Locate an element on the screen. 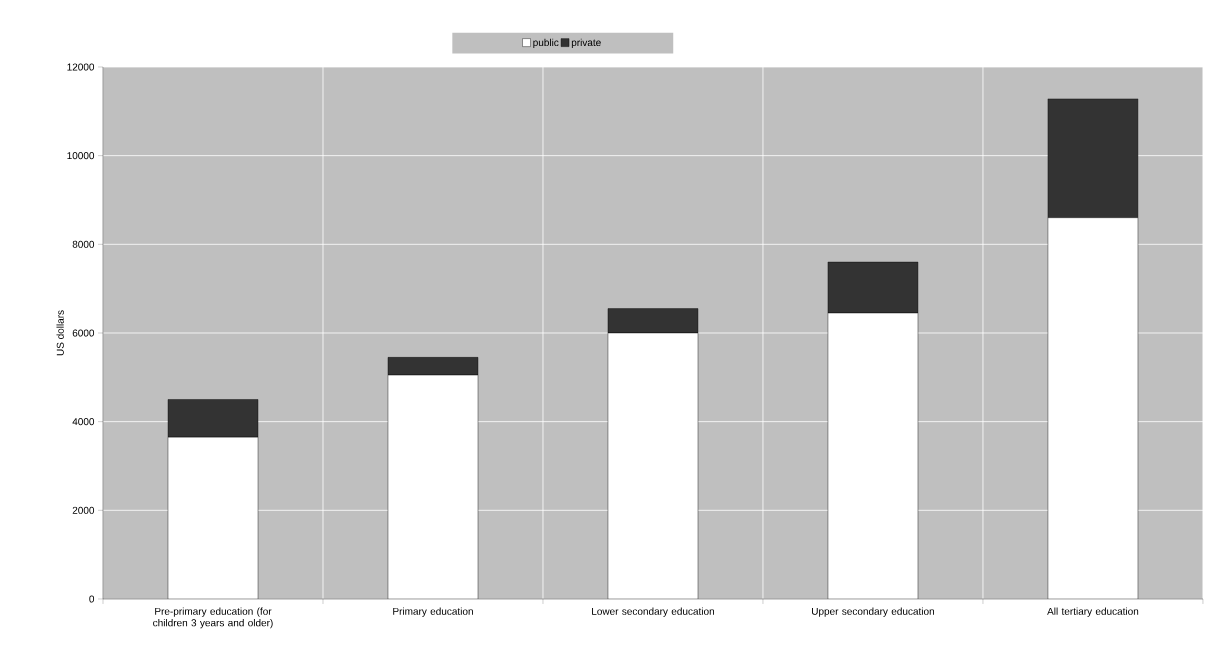  y-tick-label: 4000 is located at coordinates (83, 422).